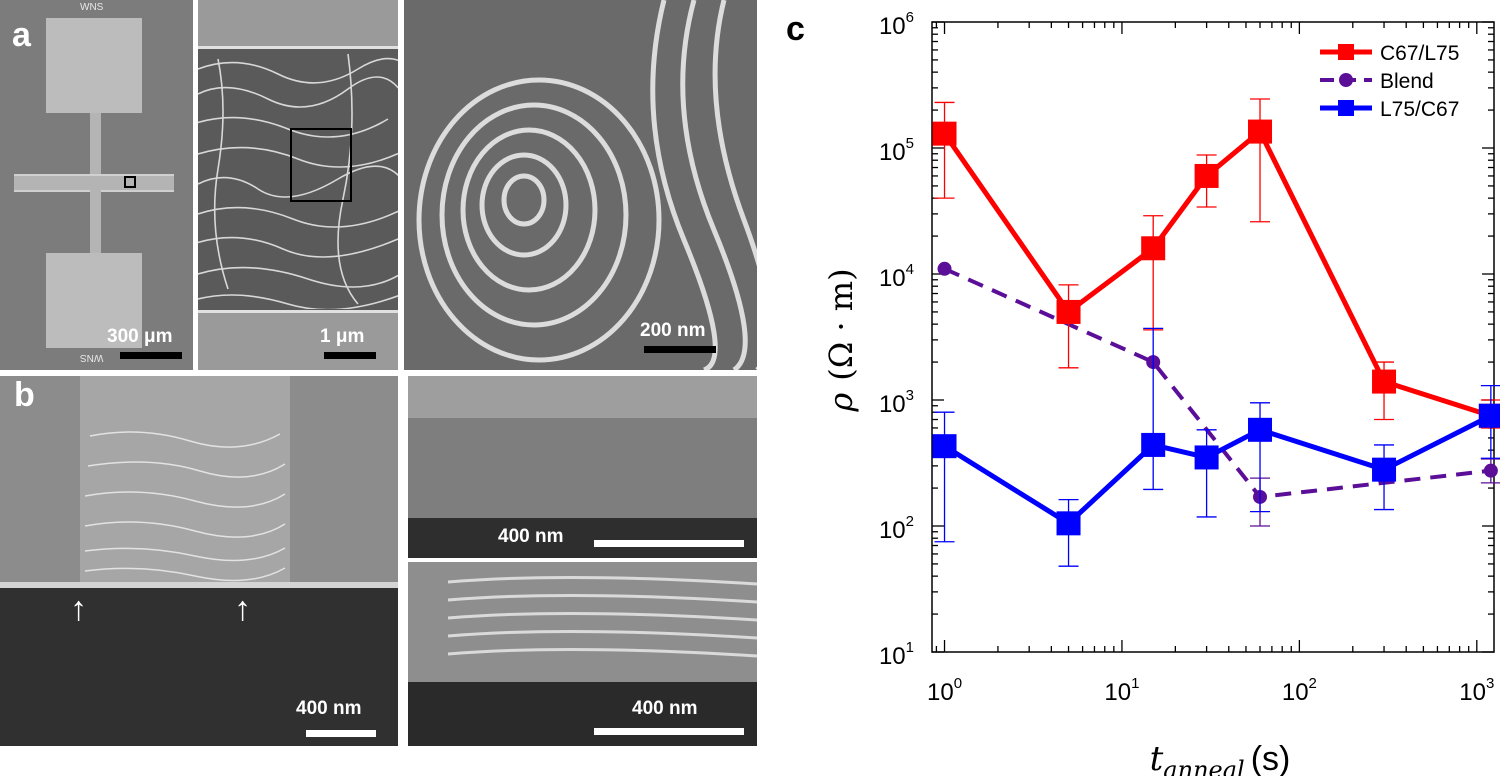 Image resolution: width=1500 pixels, height=776 pixels. What do you see at coordinates (21, 35) in the screenshot?
I see `panel-letter-a: a` at bounding box center [21, 35].